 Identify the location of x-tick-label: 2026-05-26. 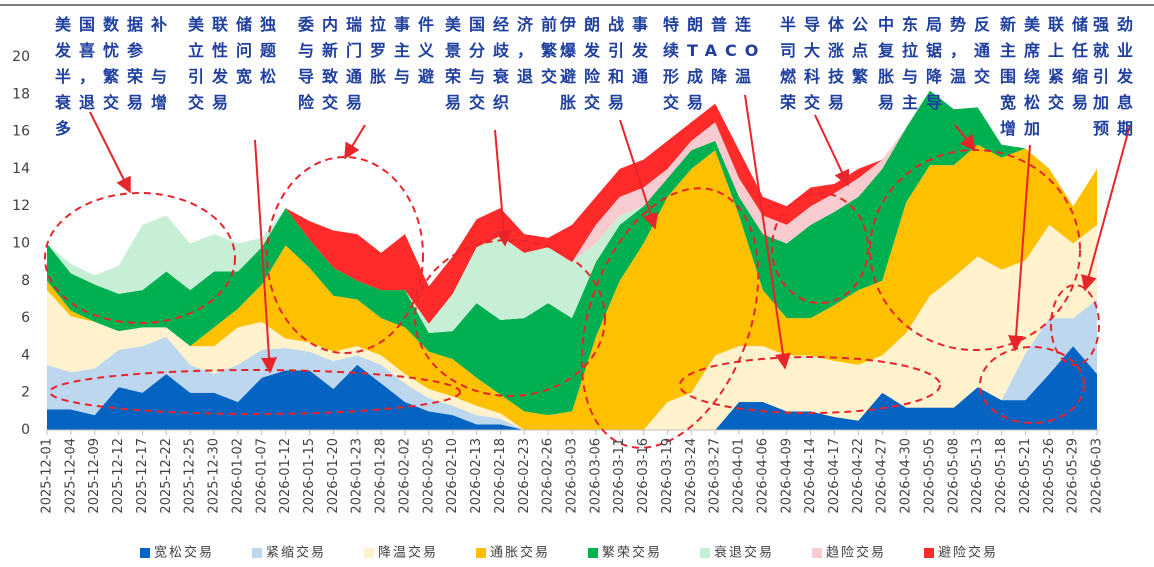
(1049, 476).